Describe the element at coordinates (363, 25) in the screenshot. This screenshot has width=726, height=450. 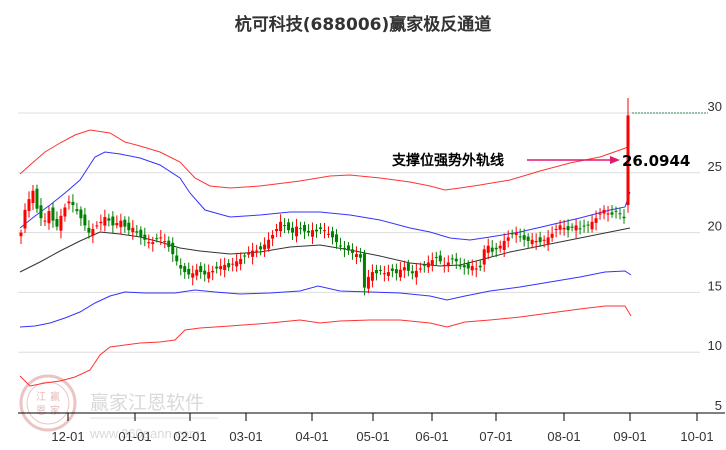
I see `chart-title: 杭可科技(688006)赢家极反通道` at that location.